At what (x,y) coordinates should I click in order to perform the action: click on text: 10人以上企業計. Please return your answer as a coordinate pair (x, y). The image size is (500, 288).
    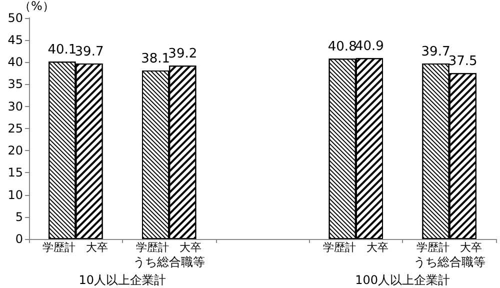
    Looking at the image, I should click on (122, 280).